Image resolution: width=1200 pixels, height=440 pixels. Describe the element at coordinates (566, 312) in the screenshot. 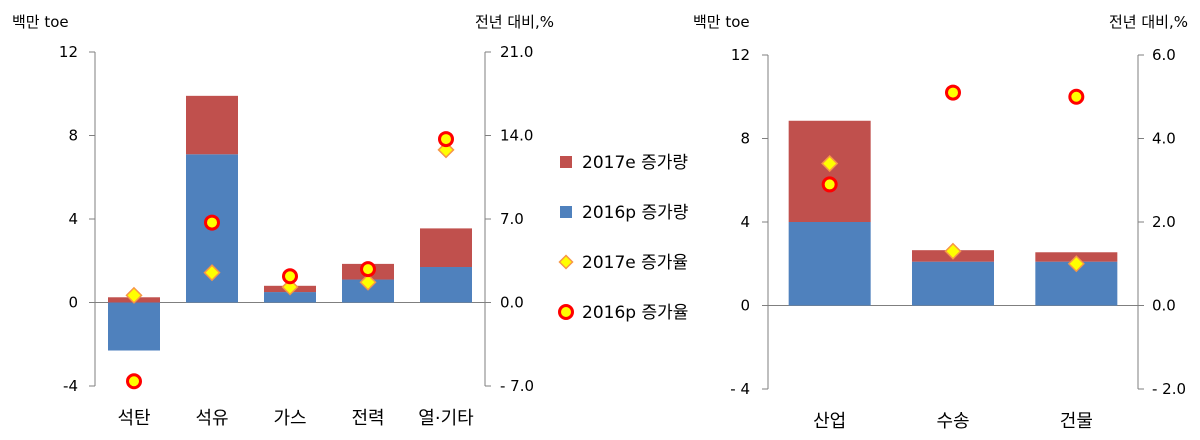

I see `legend-swatch-circle` at that location.